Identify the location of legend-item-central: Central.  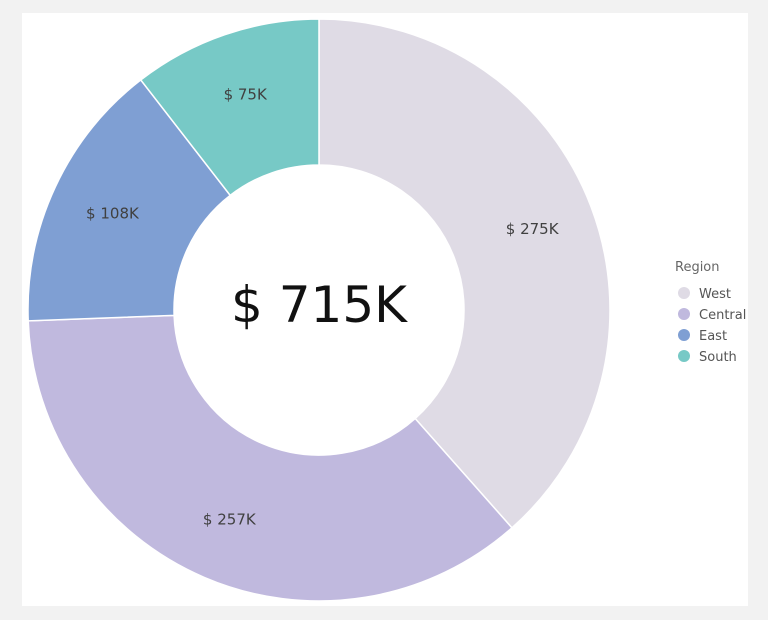
(712, 315).